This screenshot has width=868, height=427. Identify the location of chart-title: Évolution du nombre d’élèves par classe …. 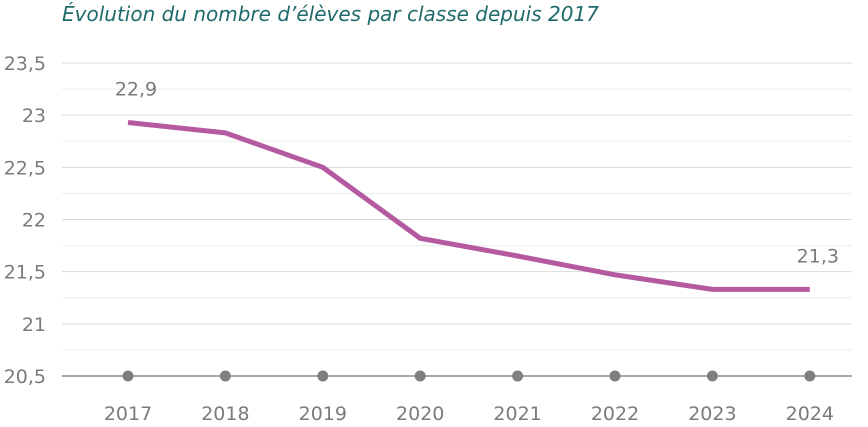
(330, 14).